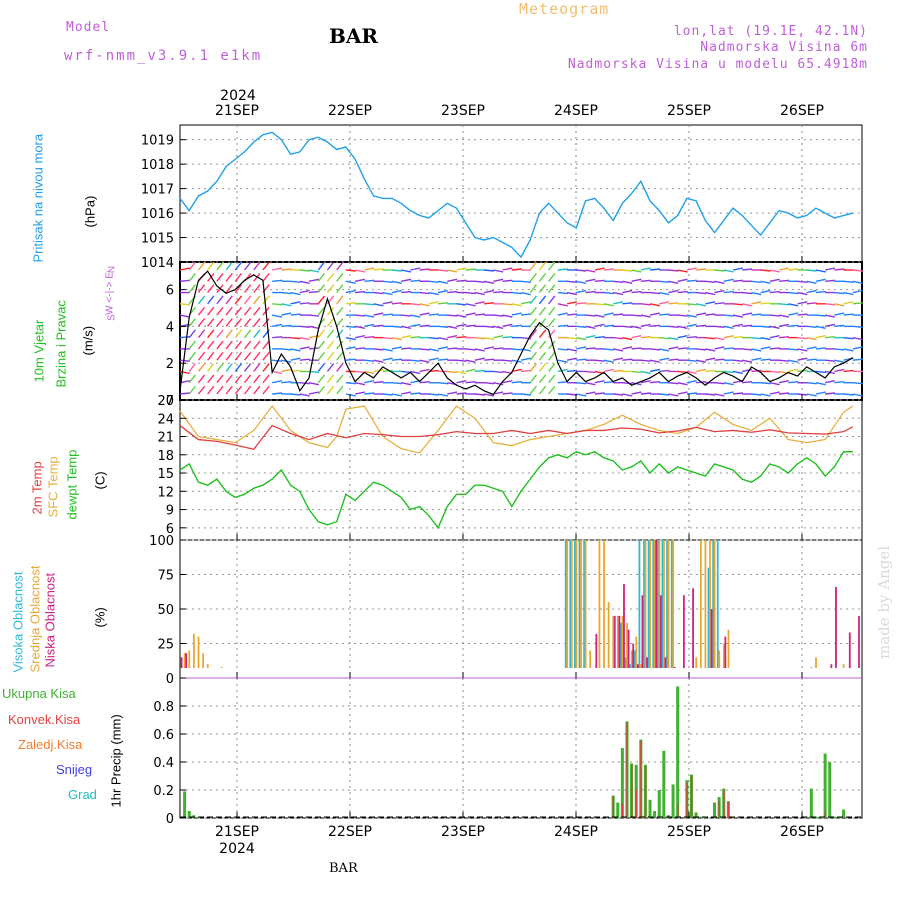 This screenshot has width=900, height=900. I want to click on precip-label-convective: Konvek.Kisa, so click(44, 719).